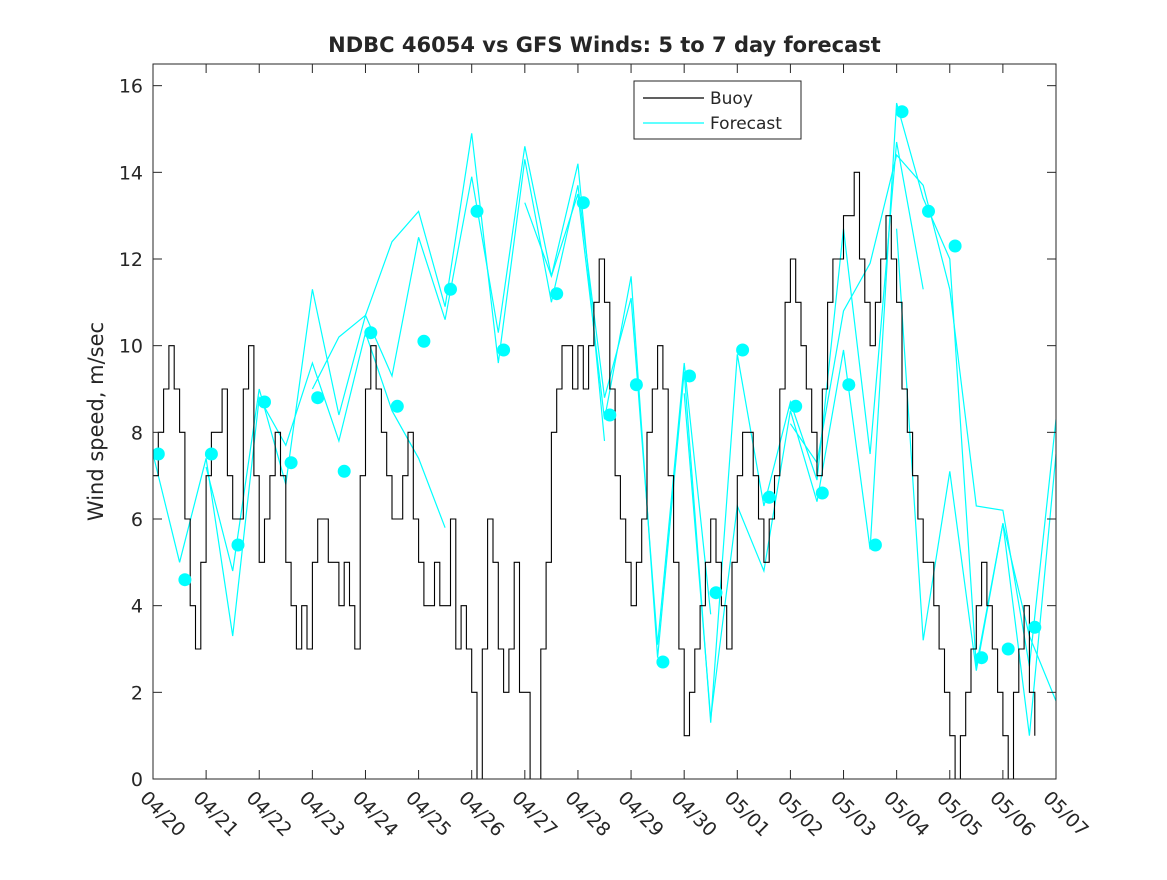 The width and height of the screenshot is (1167, 880). I want to click on y-tick-label: 8, so click(137, 433).